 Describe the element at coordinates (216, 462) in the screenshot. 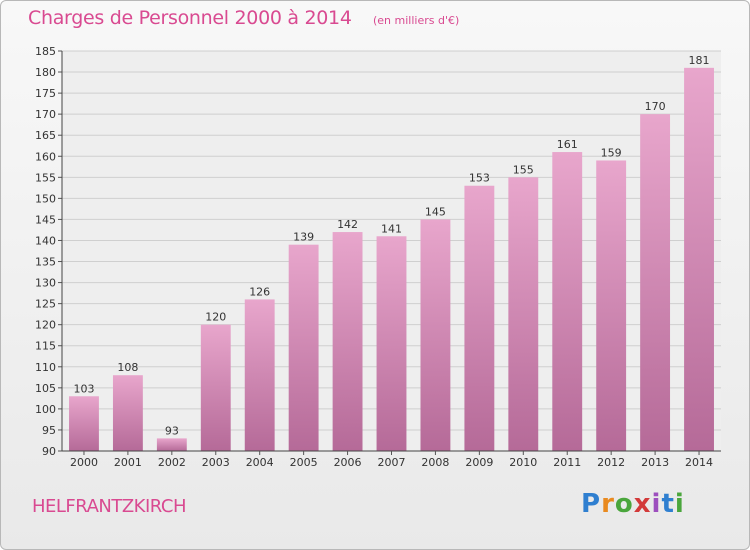

I see `x-tick-label: 2003` at that location.